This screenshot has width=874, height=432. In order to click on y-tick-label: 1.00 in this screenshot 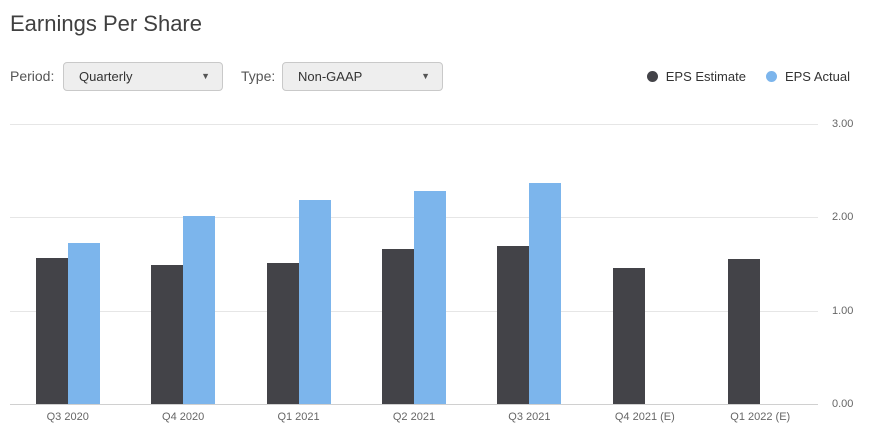, I will do `click(843, 310)`.